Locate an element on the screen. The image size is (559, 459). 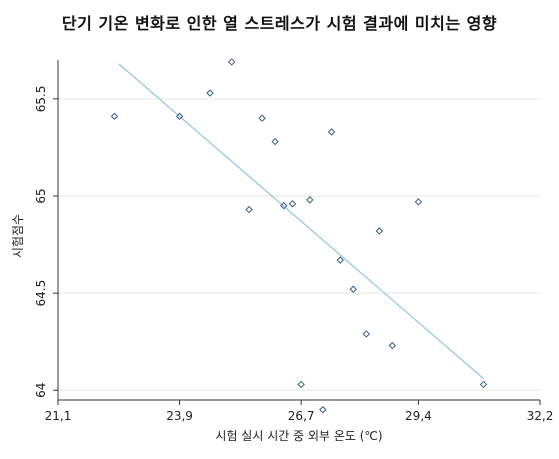
x-tick-label: 29,4 is located at coordinates (418, 416).